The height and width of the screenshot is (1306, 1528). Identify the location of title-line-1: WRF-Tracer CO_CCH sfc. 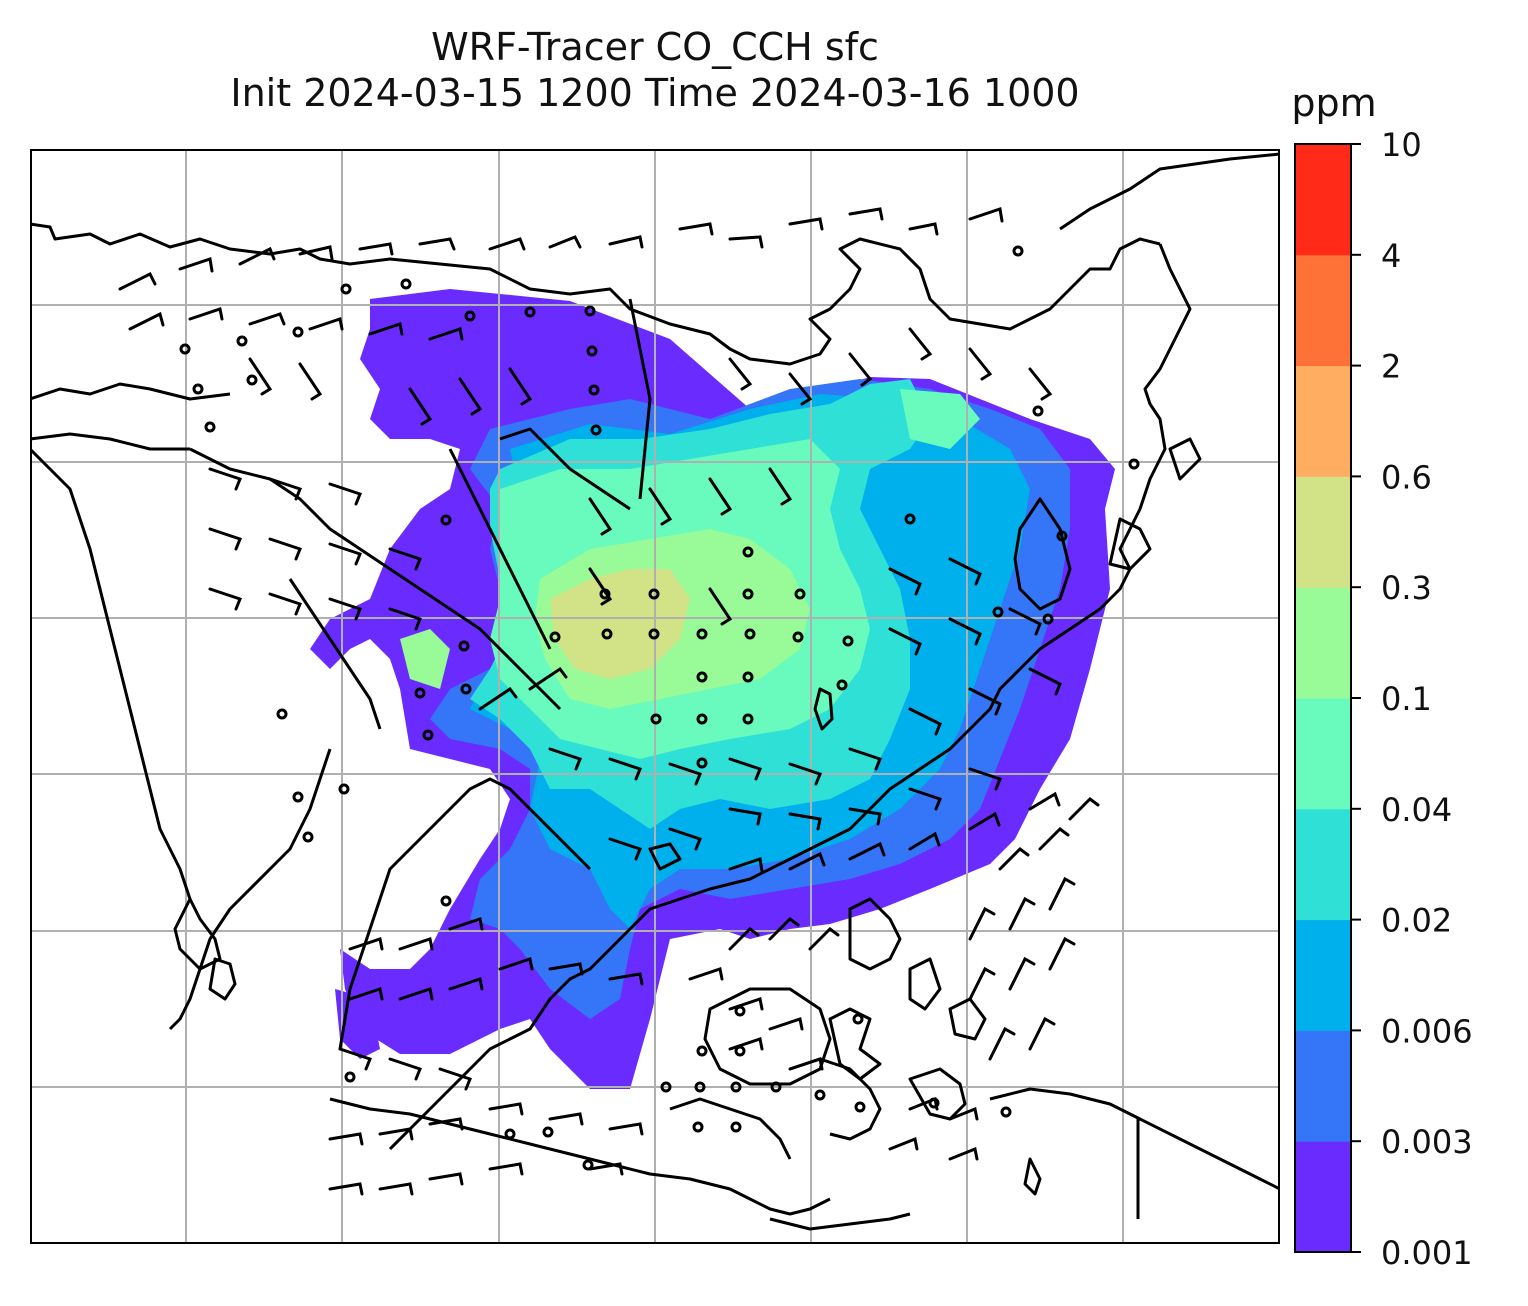
(655, 47).